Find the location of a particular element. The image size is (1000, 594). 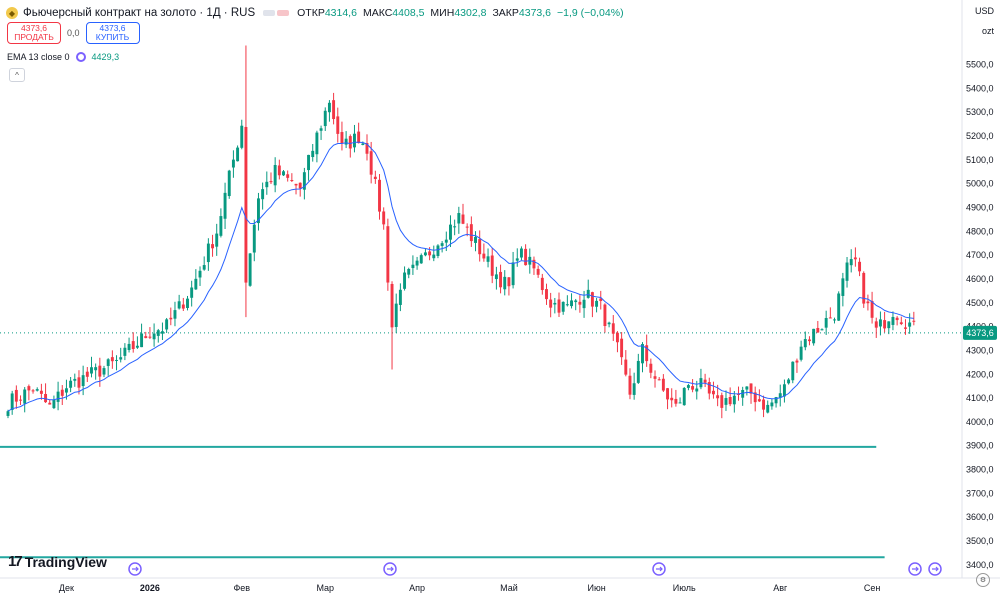

time-tick-label: Июн is located at coordinates (596, 588).